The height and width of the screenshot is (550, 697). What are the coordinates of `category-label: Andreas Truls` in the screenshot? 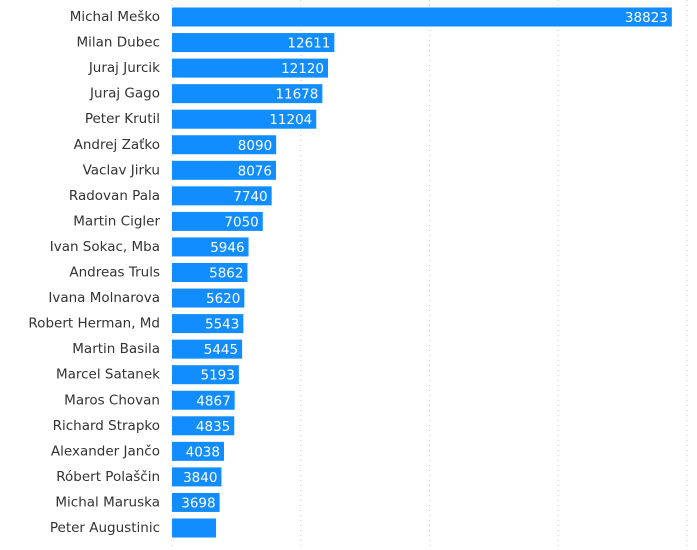 It's located at (114, 273).